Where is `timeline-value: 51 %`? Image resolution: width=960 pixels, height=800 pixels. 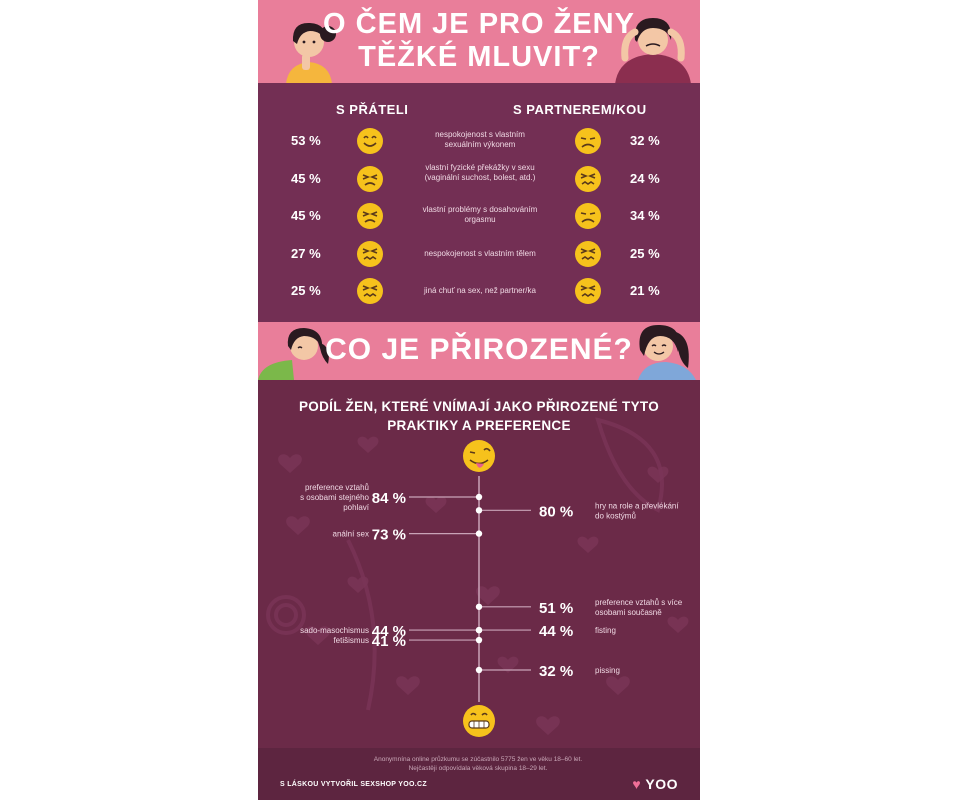 timeline-value: 51 % is located at coordinates (556, 608).